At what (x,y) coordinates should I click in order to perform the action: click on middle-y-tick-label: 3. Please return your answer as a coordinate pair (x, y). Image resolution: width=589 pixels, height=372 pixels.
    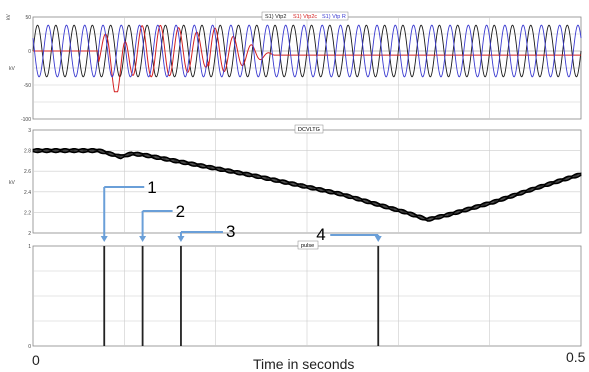
    Looking at the image, I should click on (29, 131).